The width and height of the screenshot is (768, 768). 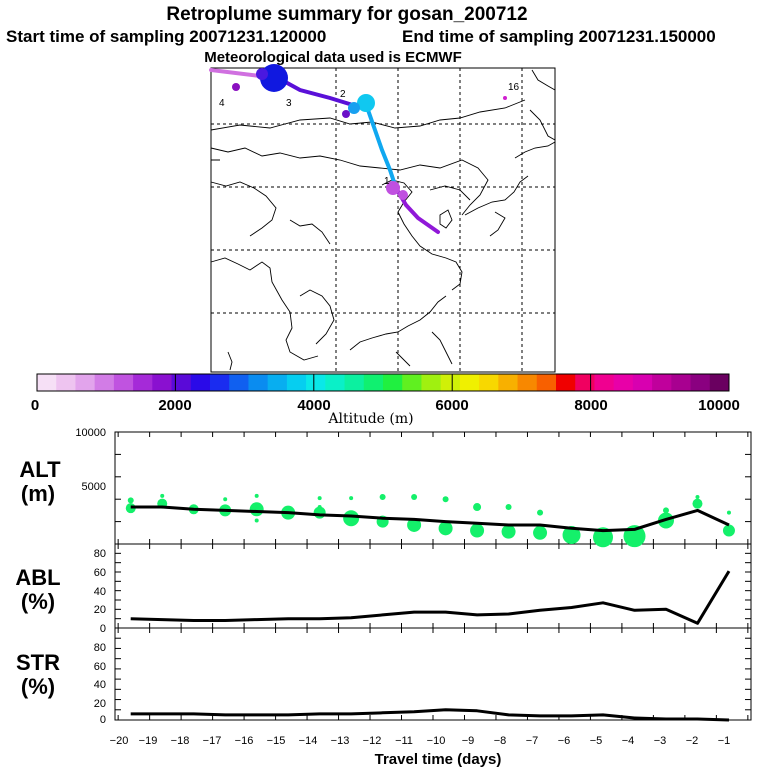 What do you see at coordinates (559, 36) in the screenshot?
I see `end-time-label: End time of sampling 20071231.150000` at bounding box center [559, 36].